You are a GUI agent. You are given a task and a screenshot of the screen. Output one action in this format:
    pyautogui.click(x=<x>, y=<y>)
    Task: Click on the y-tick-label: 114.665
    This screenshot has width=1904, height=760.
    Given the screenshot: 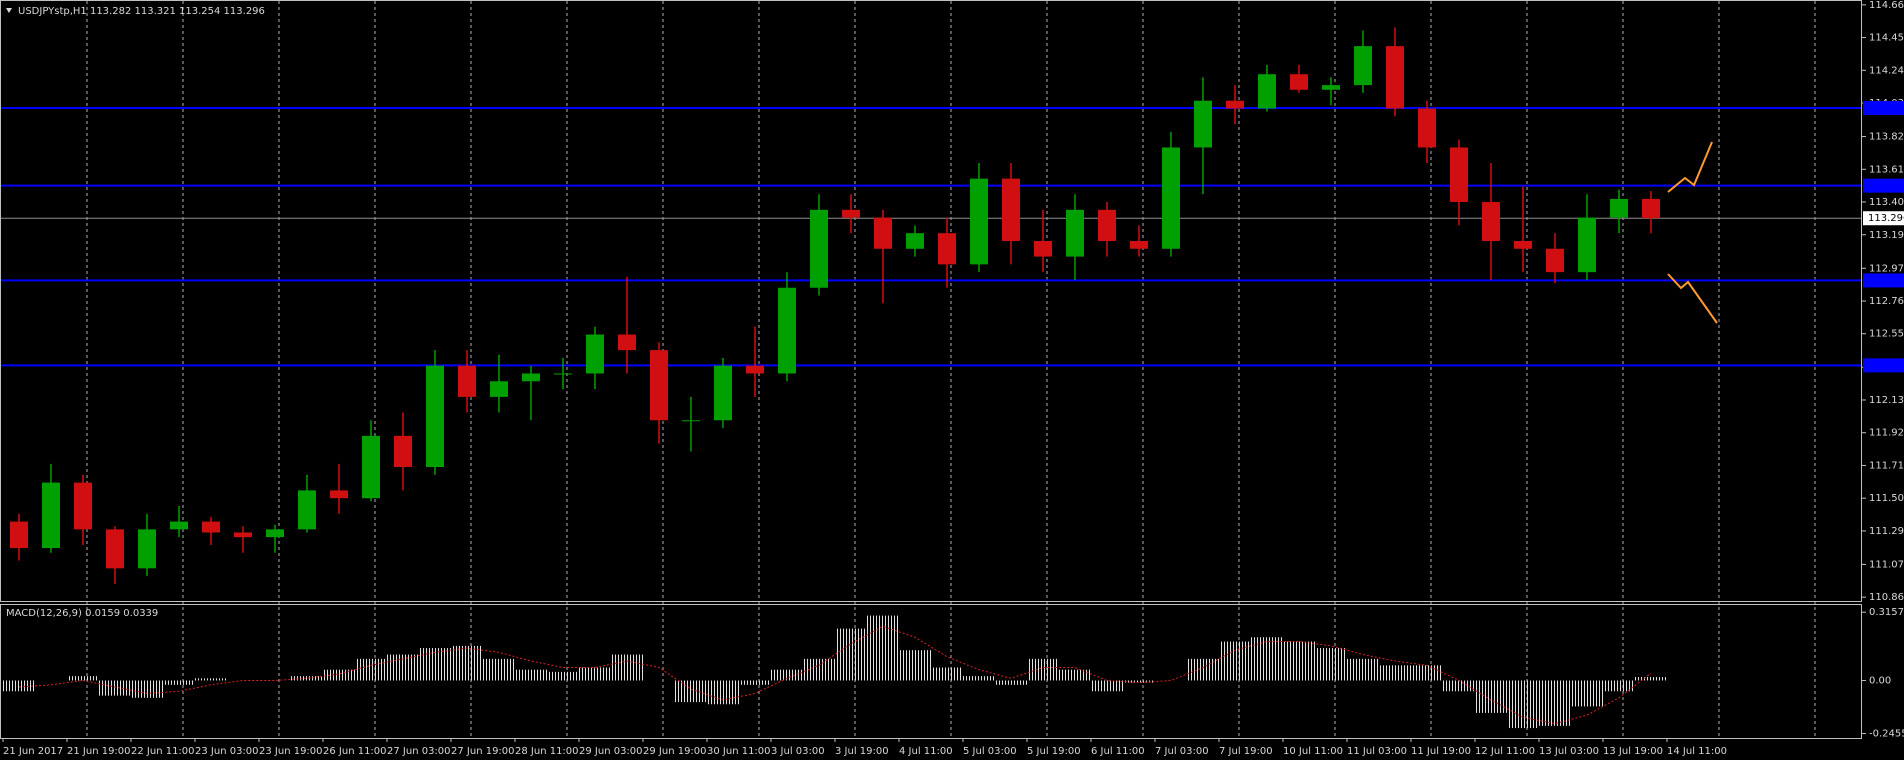 What is the action you would take?
    pyautogui.click(x=1886, y=5)
    